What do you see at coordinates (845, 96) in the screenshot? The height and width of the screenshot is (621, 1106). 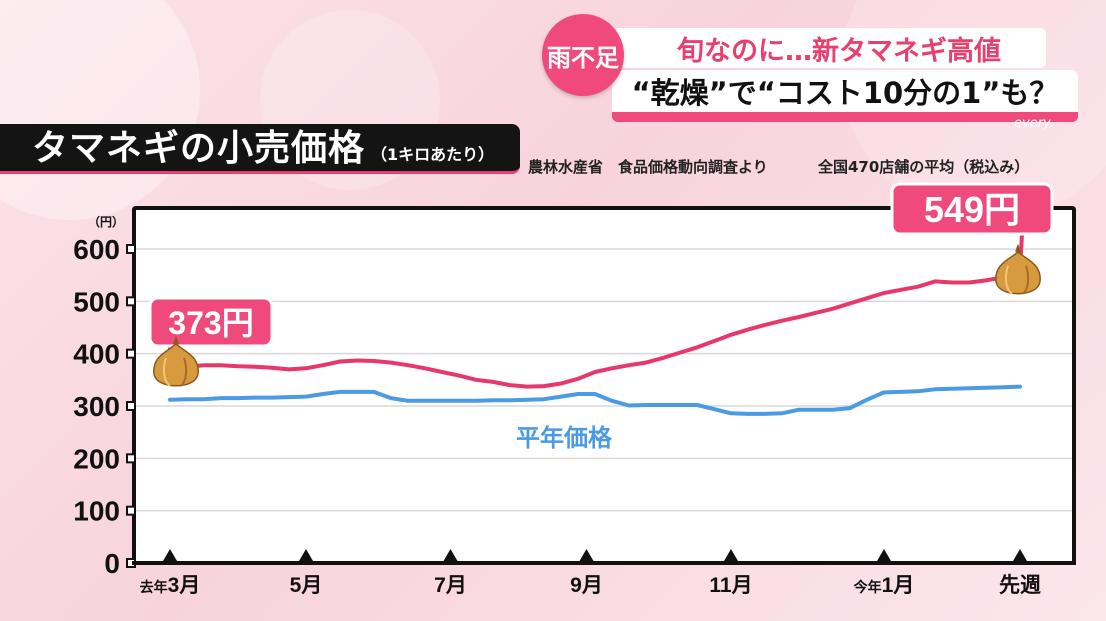 I see `headline-line2: “乾燥”で“コスト10分の1”も？` at bounding box center [845, 96].